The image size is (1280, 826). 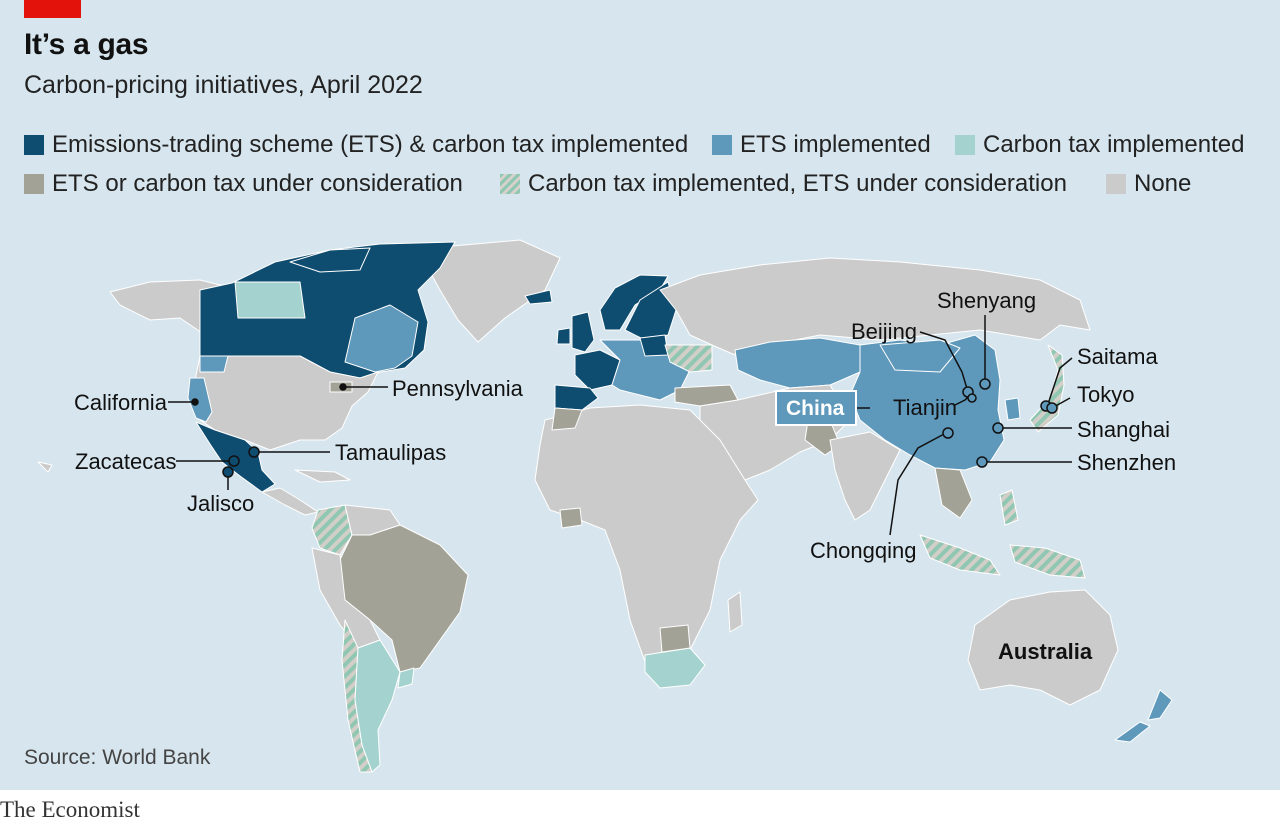 What do you see at coordinates (1047, 561) in the screenshot?
I see `indonesia-east-shape` at bounding box center [1047, 561].